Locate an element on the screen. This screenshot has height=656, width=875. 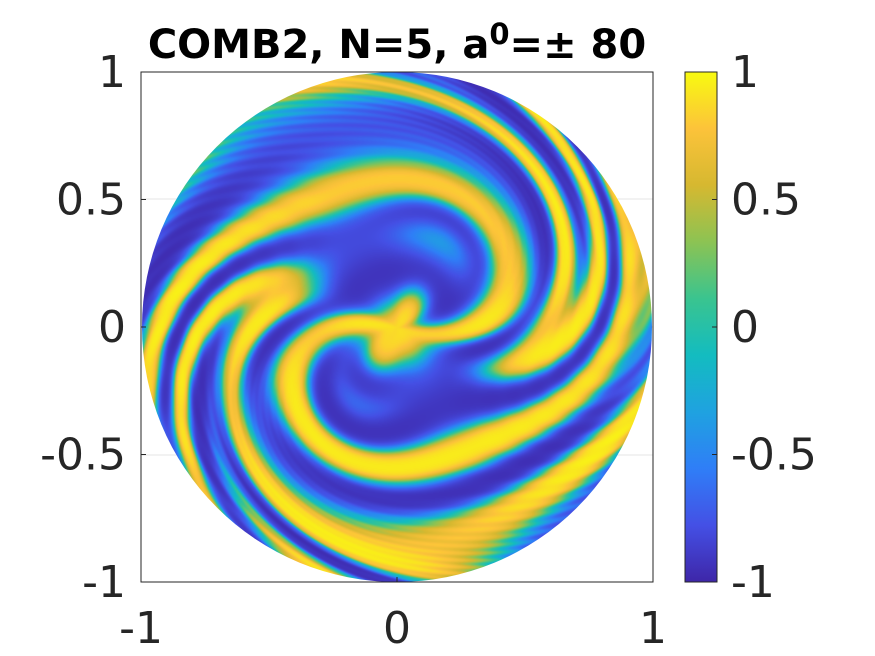
y-tick-label: 1 is located at coordinates (112, 72).